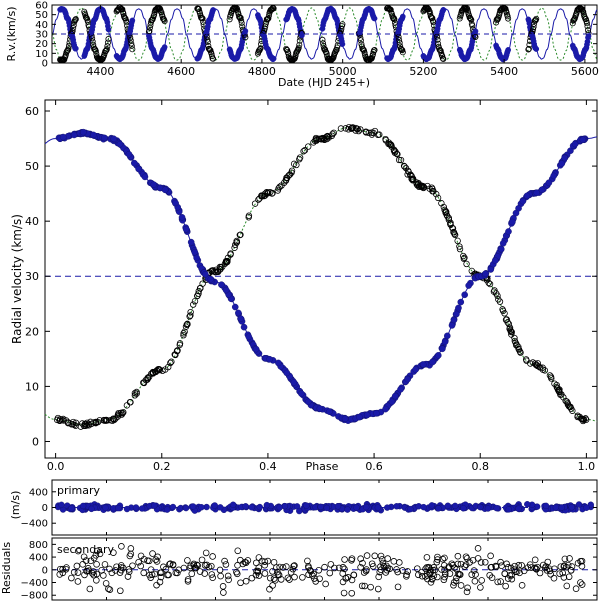 This screenshot has width=600, height=602. I want to click on timeseries-x-tick-label: 5000, so click(343, 71).